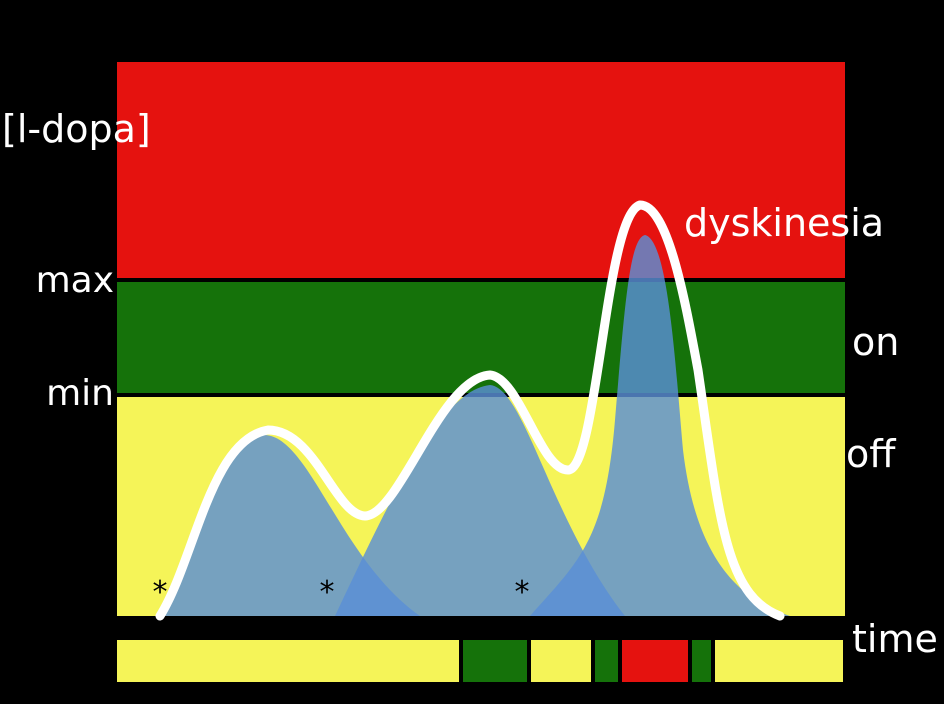  Describe the element at coordinates (160, 592) in the screenshot. I see `dose-marker-1: *` at that location.